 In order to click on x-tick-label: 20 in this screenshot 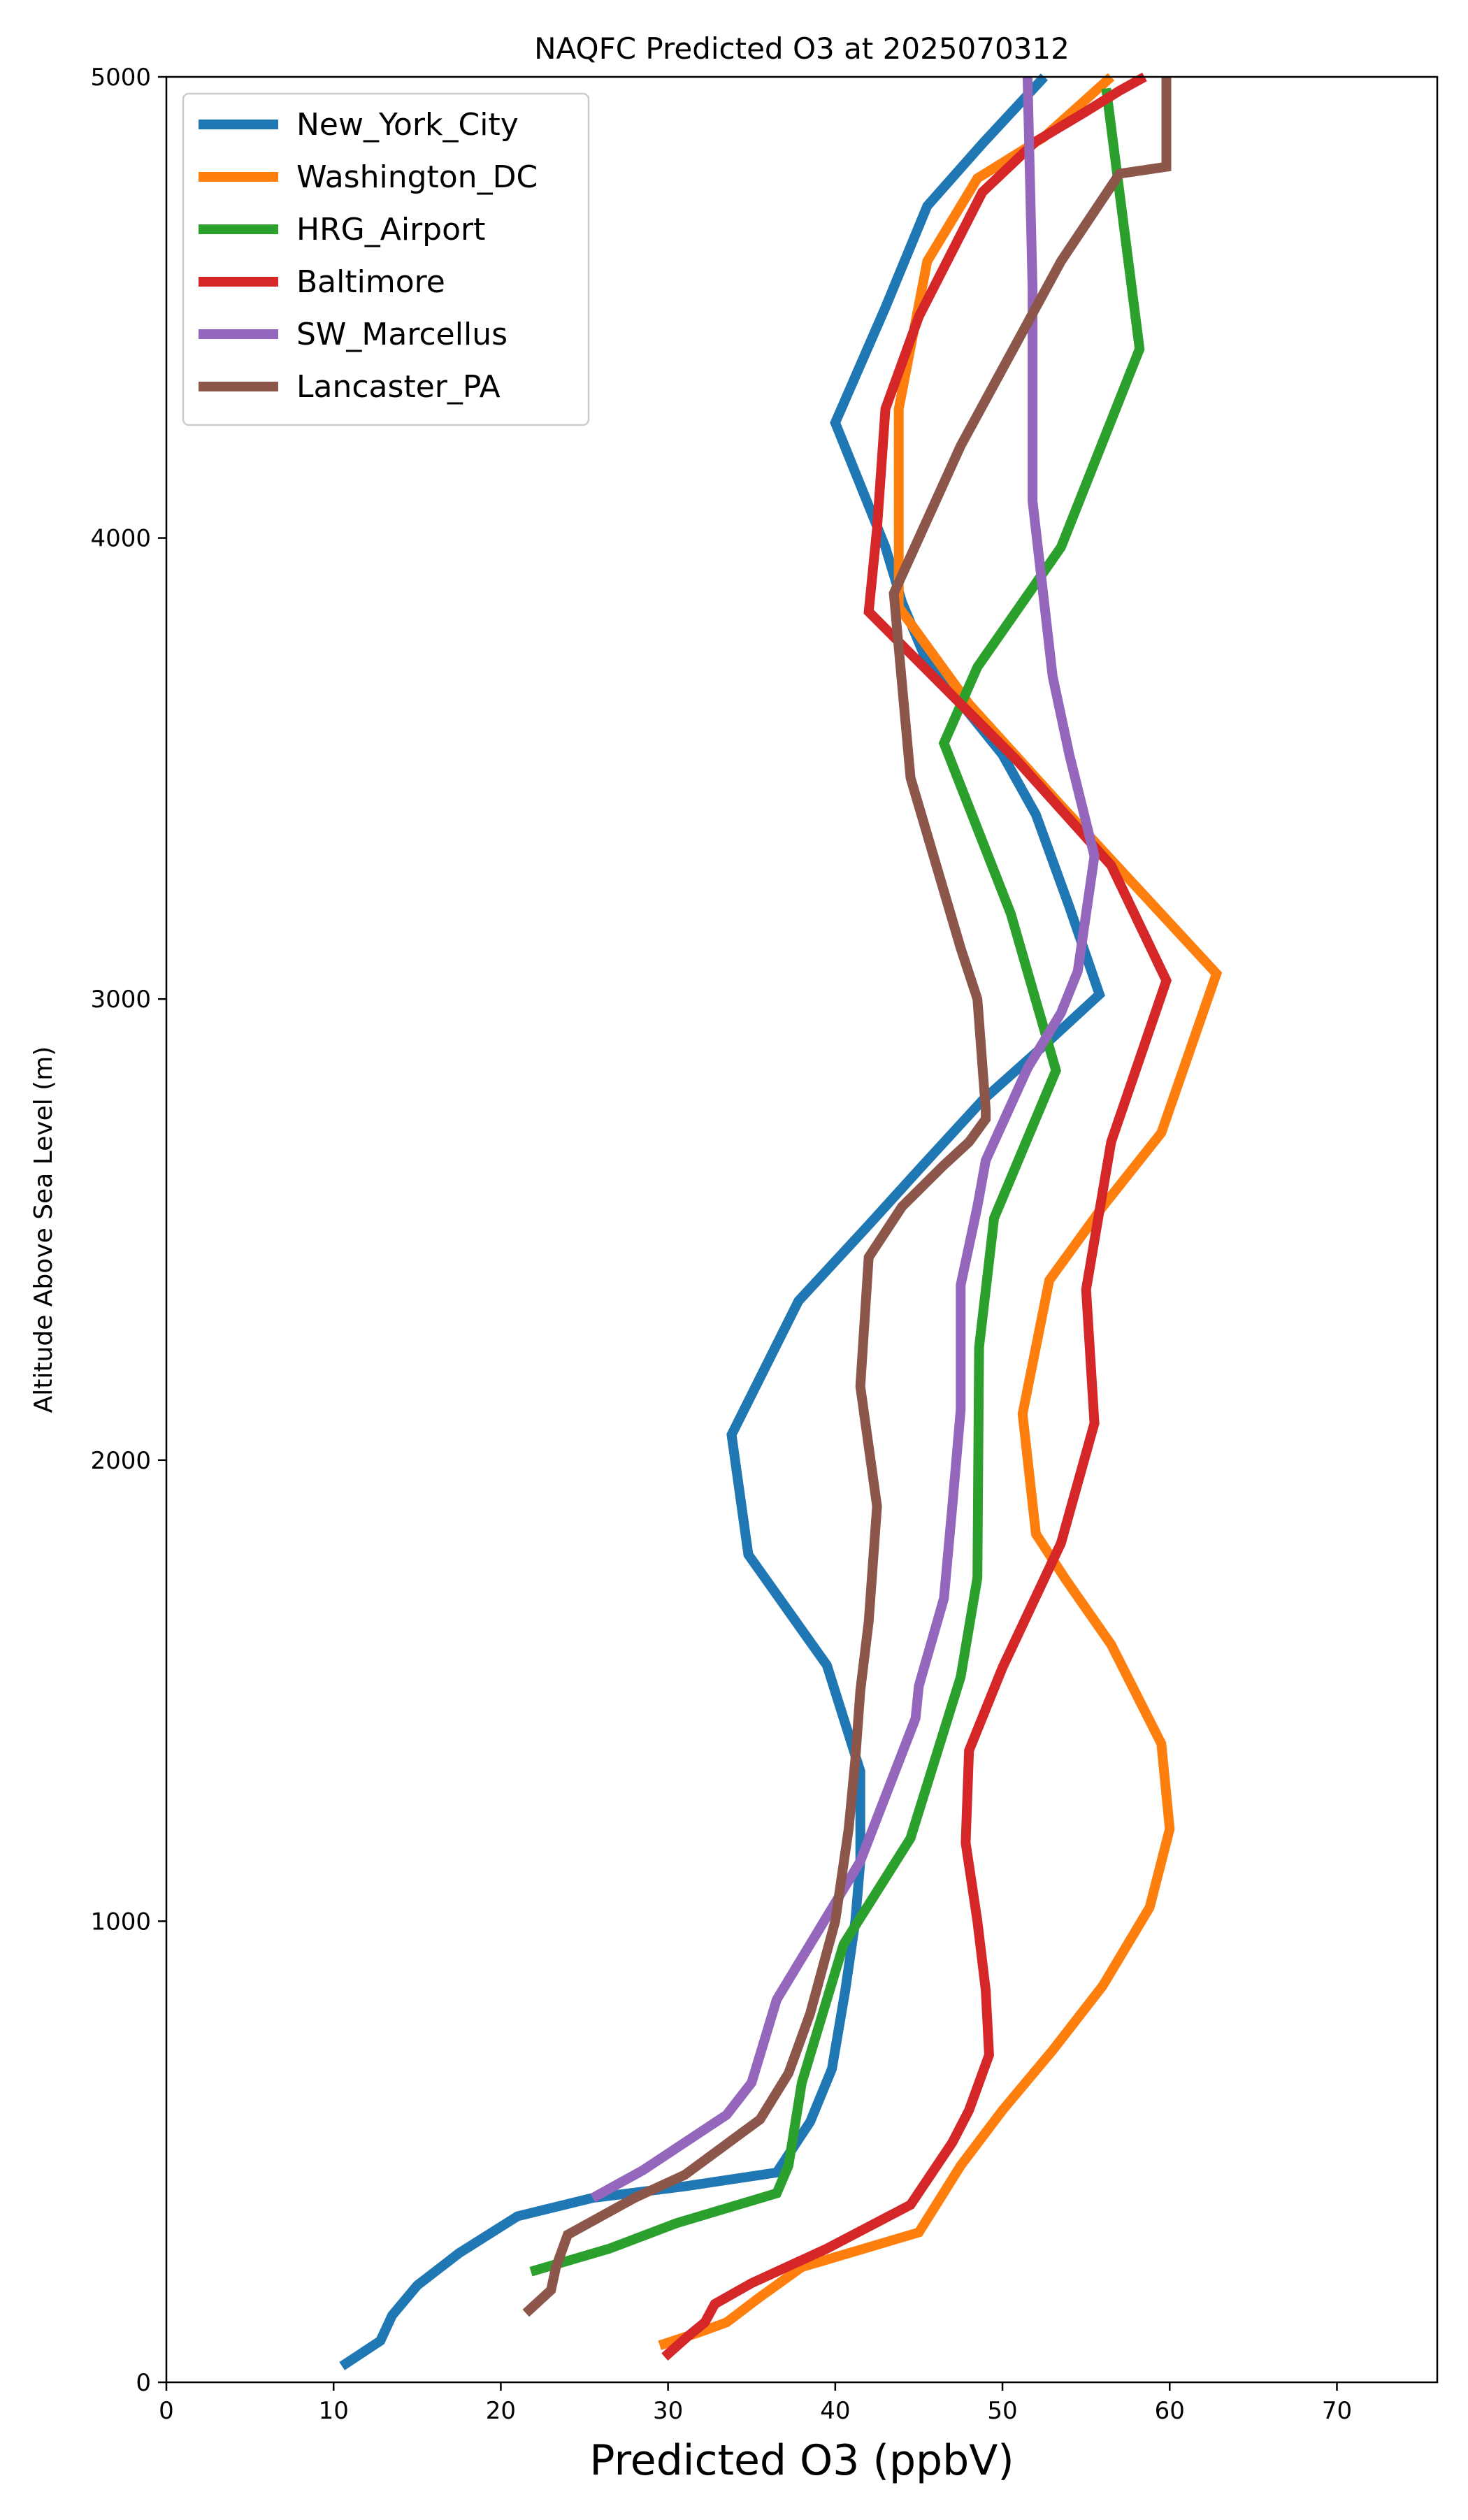, I will do `click(501, 2411)`.